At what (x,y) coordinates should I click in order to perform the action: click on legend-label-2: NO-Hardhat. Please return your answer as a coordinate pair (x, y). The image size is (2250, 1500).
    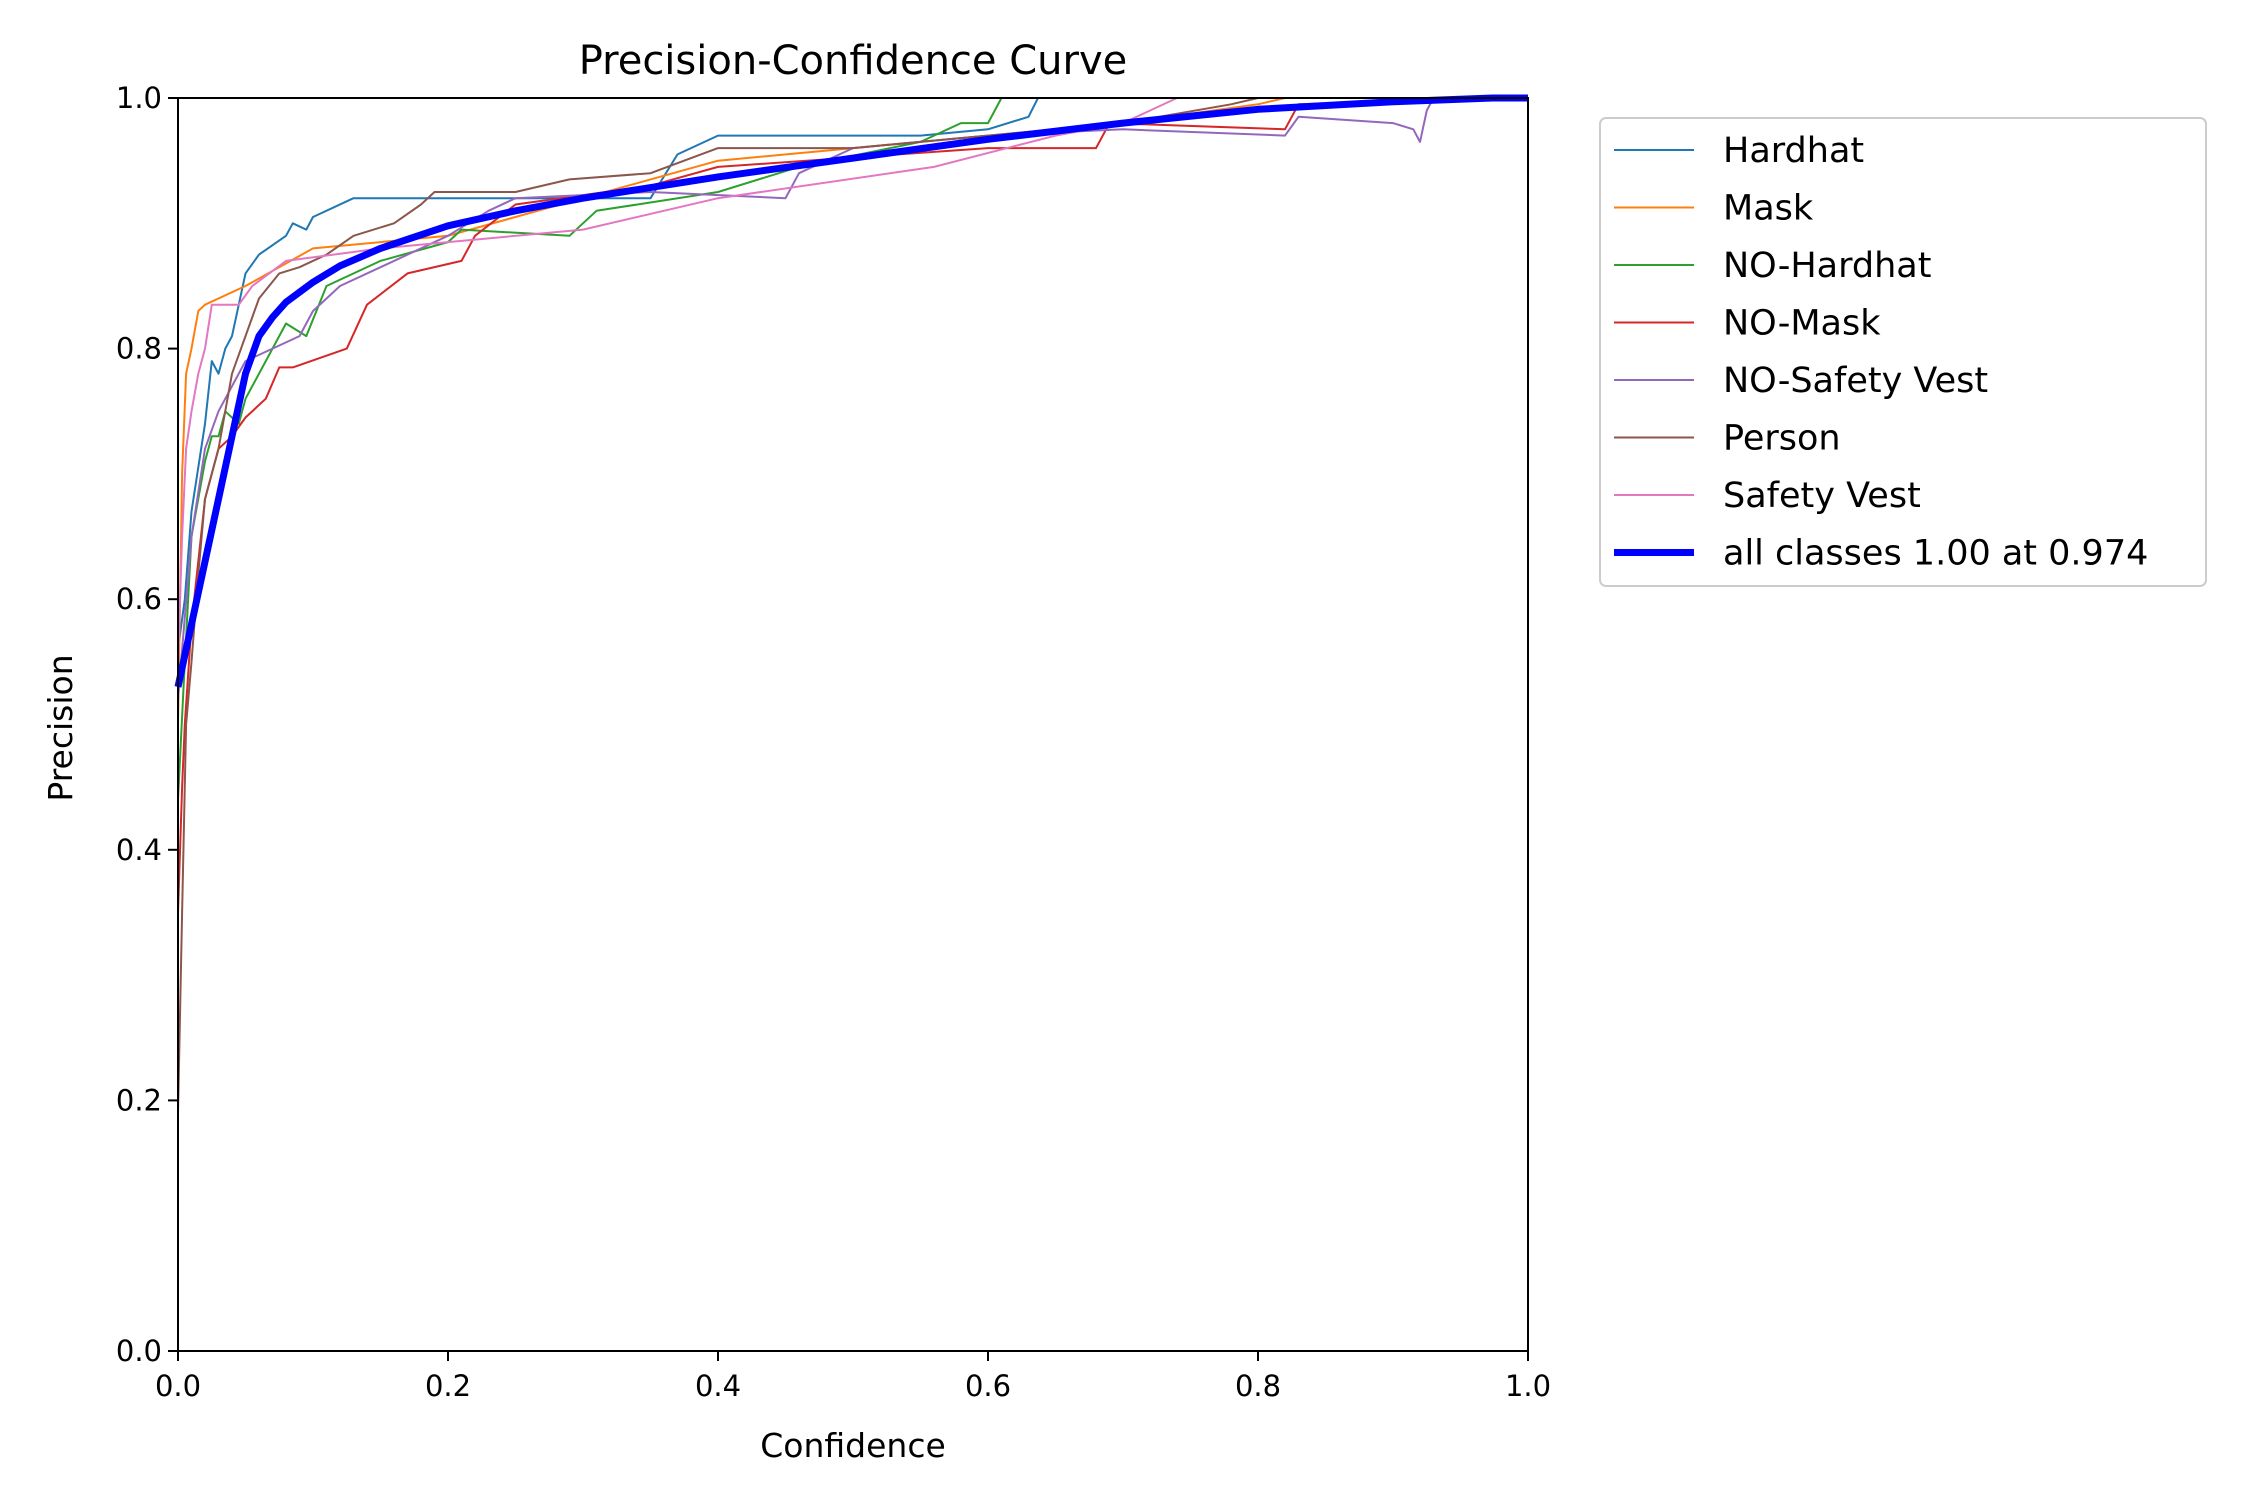
    Looking at the image, I should click on (1827, 266).